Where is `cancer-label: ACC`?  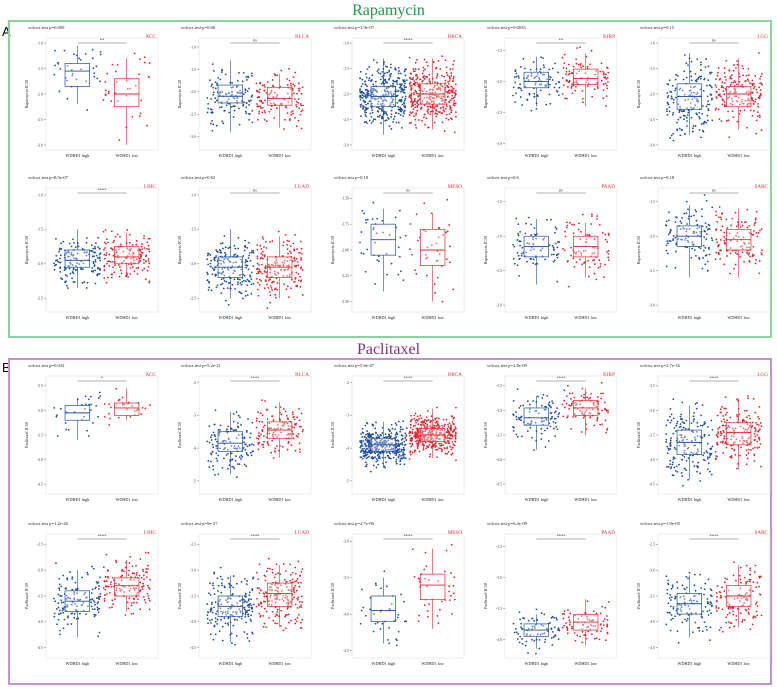 cancer-label: ACC is located at coordinates (150, 375).